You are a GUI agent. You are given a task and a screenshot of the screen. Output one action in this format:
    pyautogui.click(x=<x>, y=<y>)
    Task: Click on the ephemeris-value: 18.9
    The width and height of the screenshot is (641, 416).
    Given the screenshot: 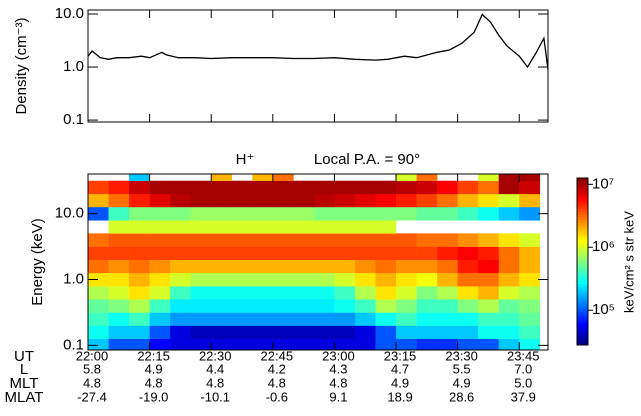 What is the action you would take?
    pyautogui.click(x=399, y=396)
    